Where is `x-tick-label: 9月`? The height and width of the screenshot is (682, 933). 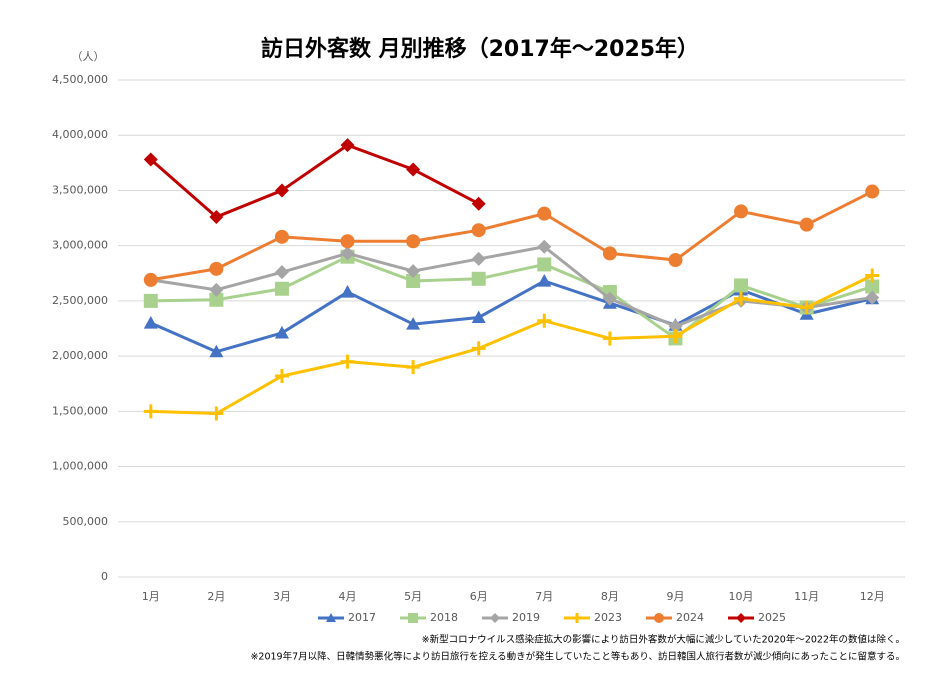 x-tick-label: 9月 is located at coordinates (675, 596).